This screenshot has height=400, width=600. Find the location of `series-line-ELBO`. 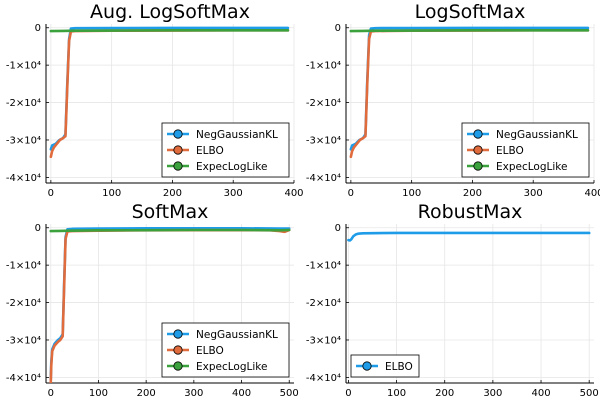

series-line-ELBO is located at coordinates (469, 236).